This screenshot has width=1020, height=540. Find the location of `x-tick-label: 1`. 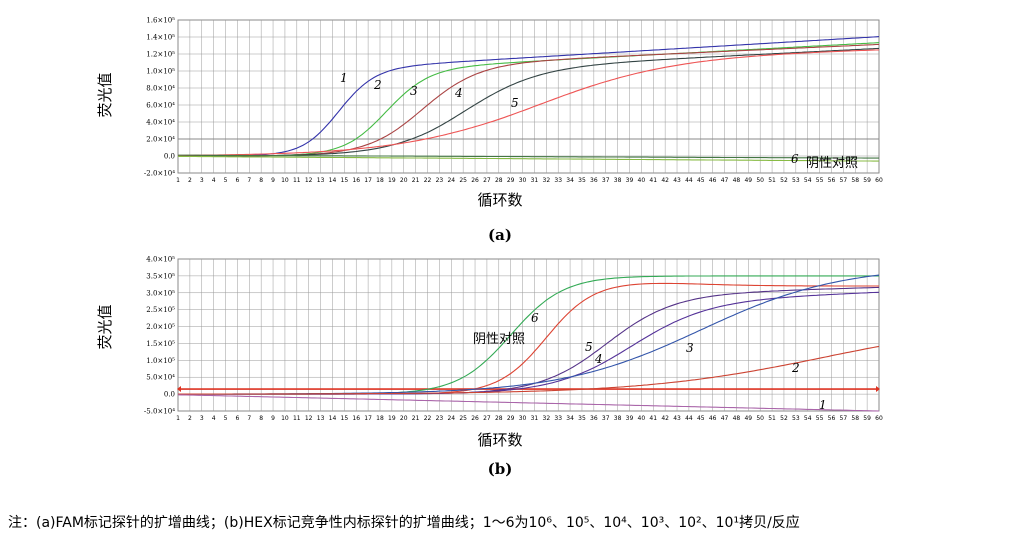

x-tick-label: 1 is located at coordinates (178, 180).